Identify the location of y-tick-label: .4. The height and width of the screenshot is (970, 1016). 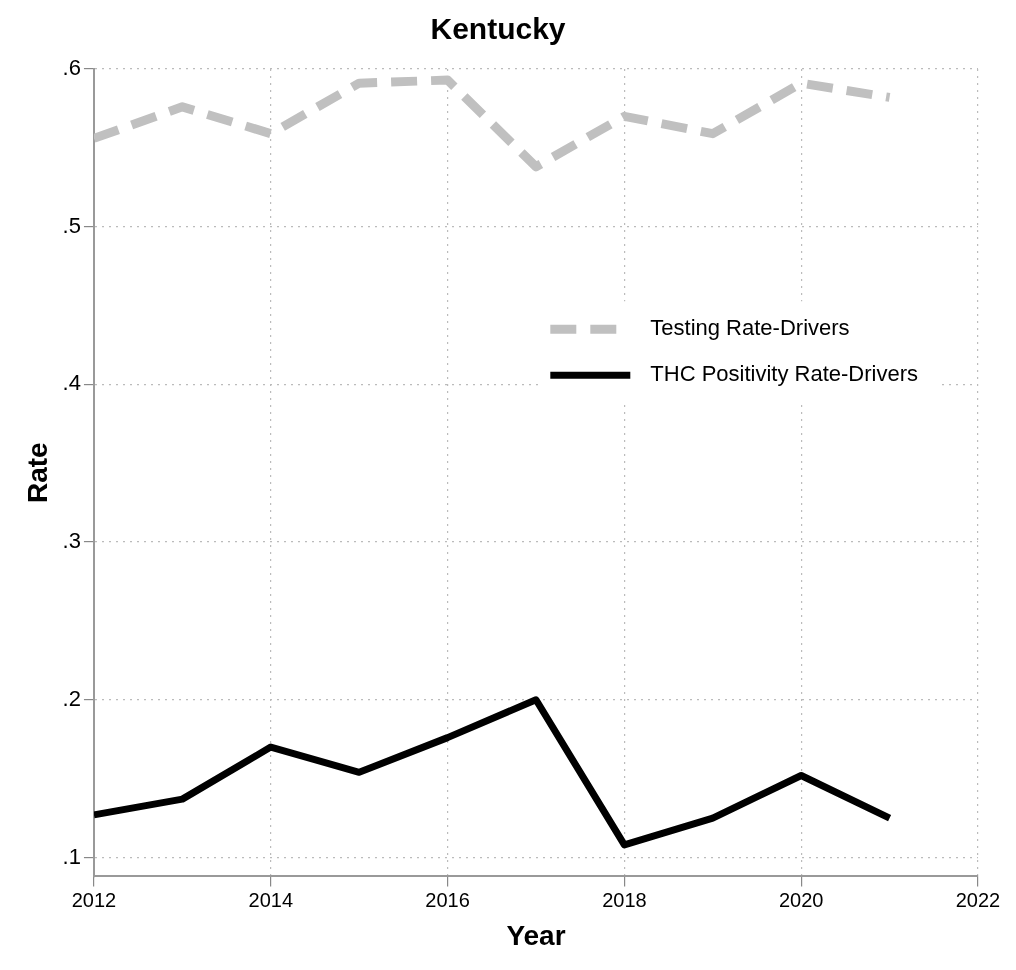
(71, 383).